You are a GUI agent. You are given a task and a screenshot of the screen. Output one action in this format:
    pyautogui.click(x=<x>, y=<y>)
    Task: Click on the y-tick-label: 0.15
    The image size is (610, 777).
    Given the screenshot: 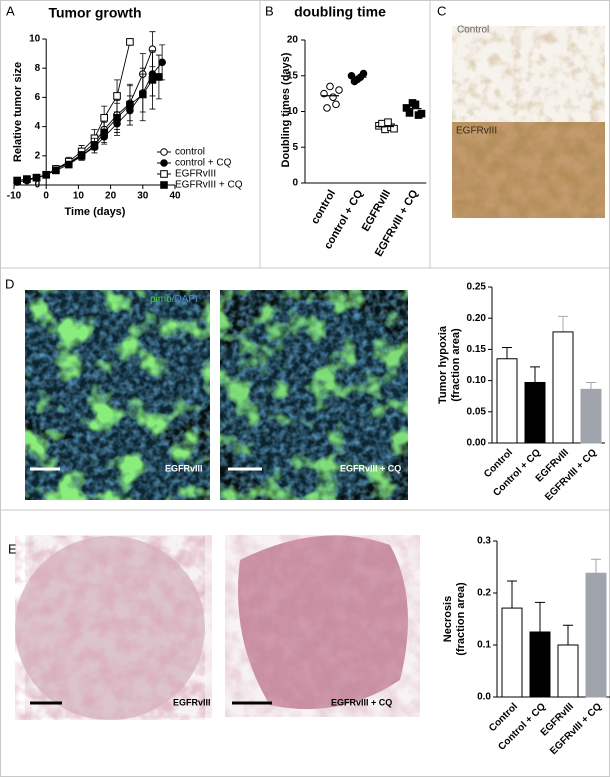 What is the action you would take?
    pyautogui.click(x=477, y=349)
    